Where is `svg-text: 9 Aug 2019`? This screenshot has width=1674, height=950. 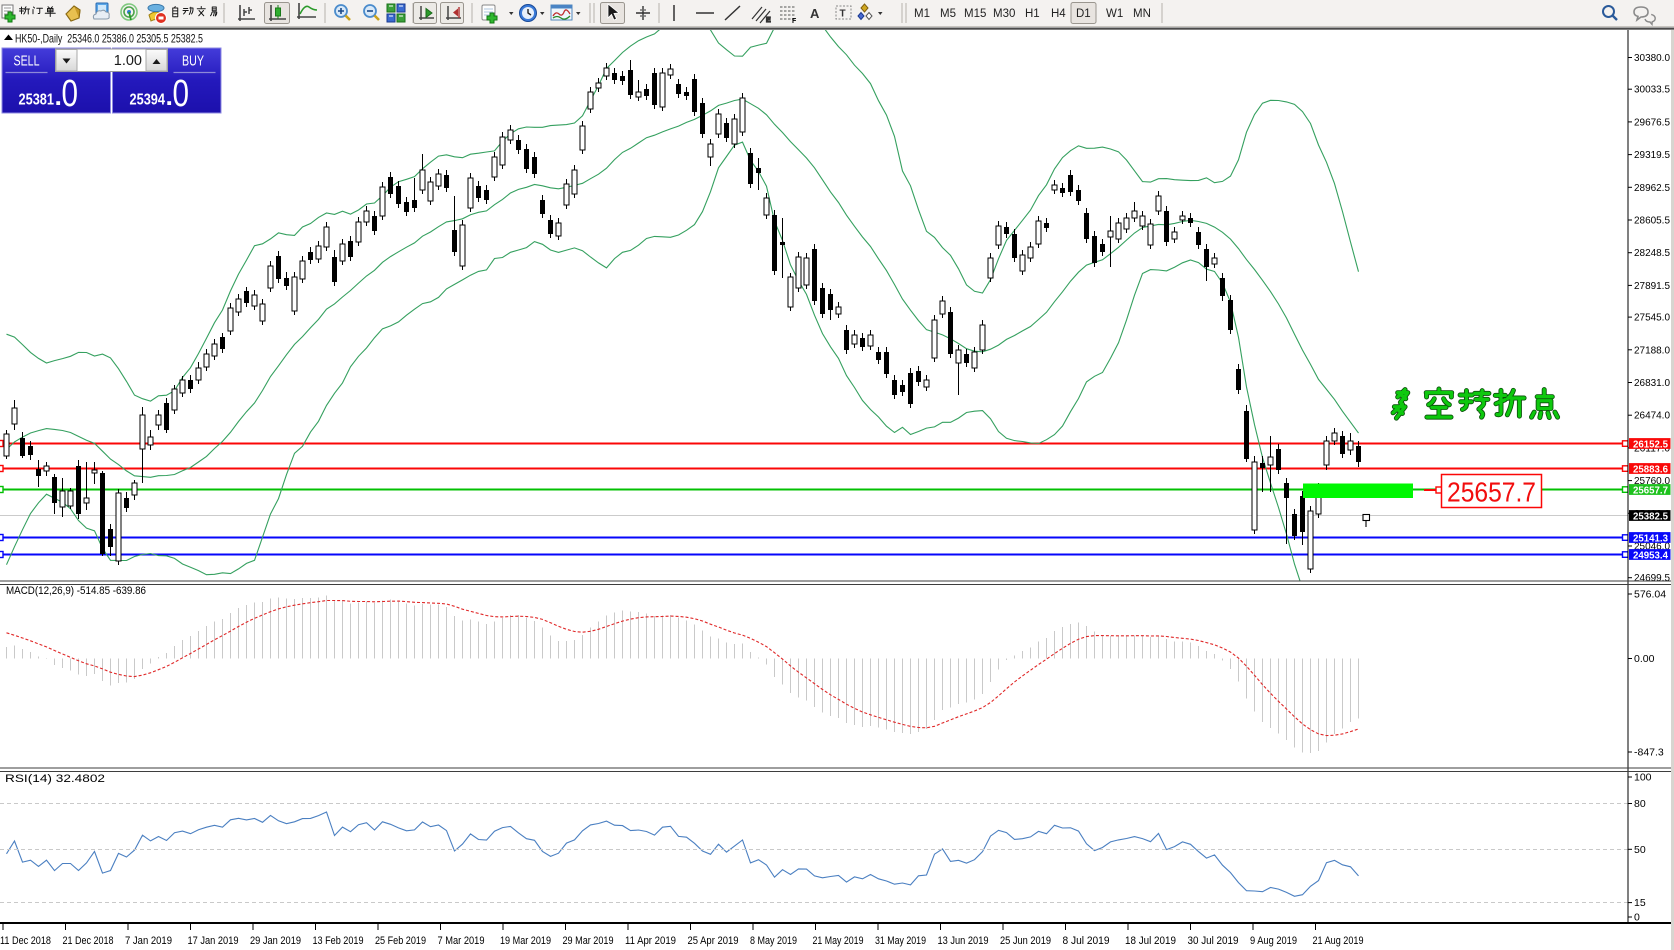 svg-text: 9 Aug 2019 is located at coordinates (1273, 941).